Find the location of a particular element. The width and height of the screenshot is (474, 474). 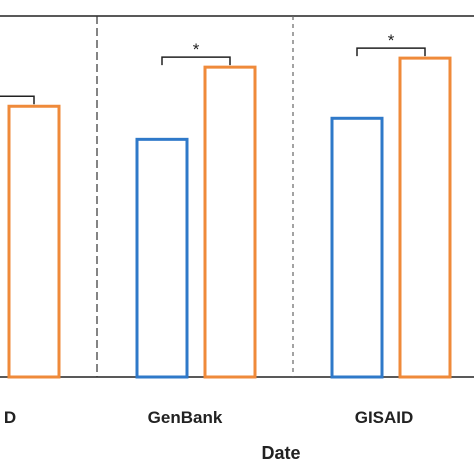

x-tick-label: GenBank is located at coordinates (185, 417).